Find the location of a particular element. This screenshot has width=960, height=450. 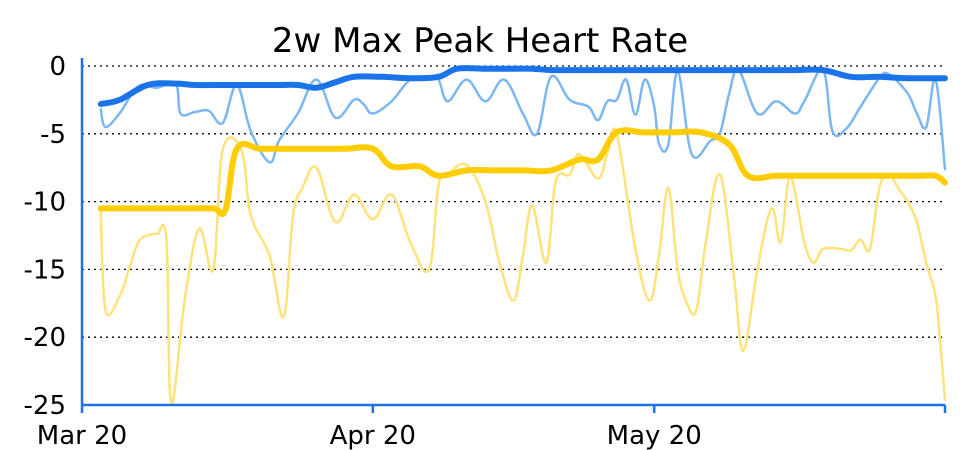

x-tick-label: Mar 20 is located at coordinates (82, 435).